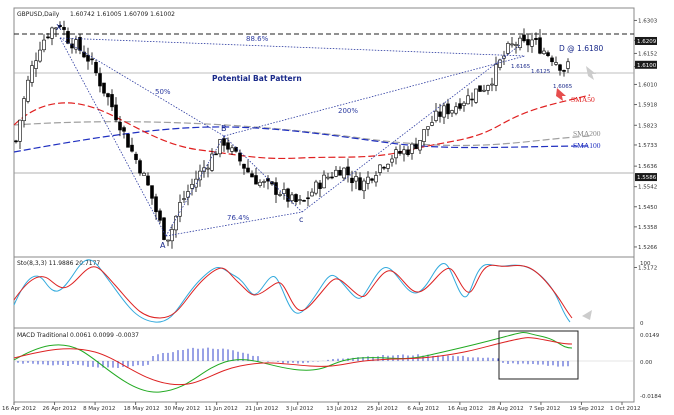 This screenshot has width=674, height=415. I want to click on sma200-line, so click(302, 134).